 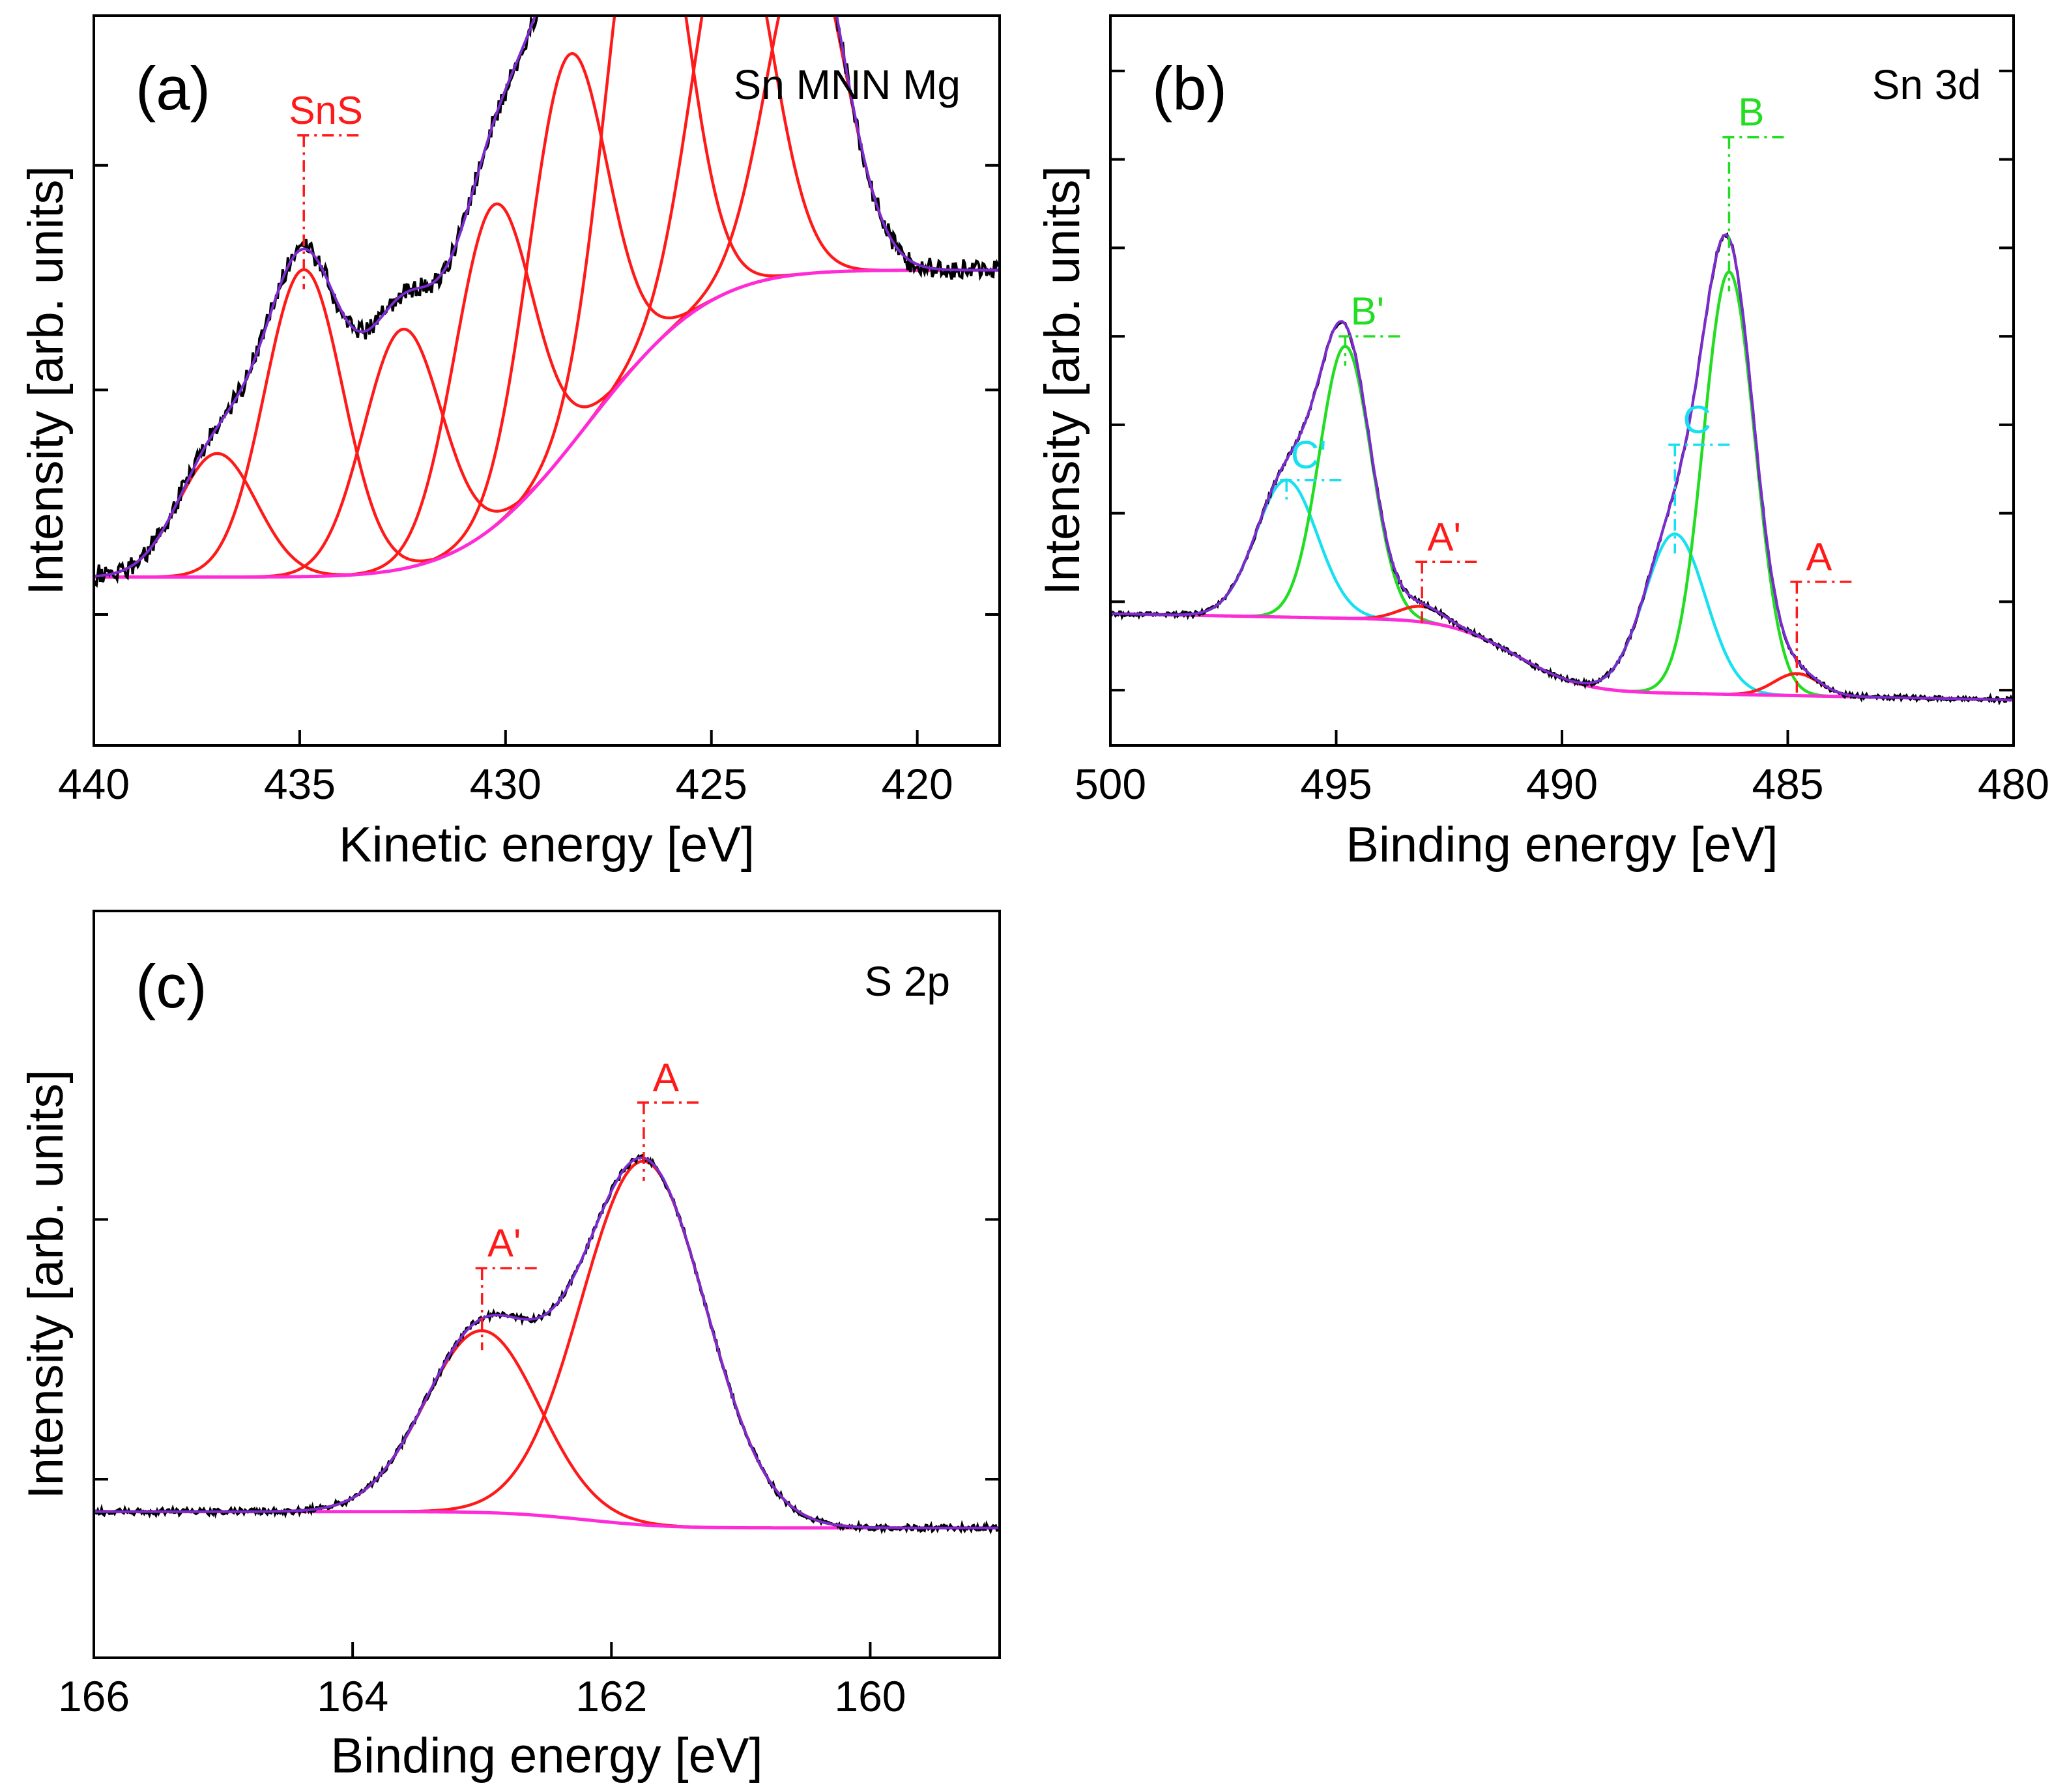 I want to click on panel-b-annotation-c-prime: C', so click(x=1312, y=466).